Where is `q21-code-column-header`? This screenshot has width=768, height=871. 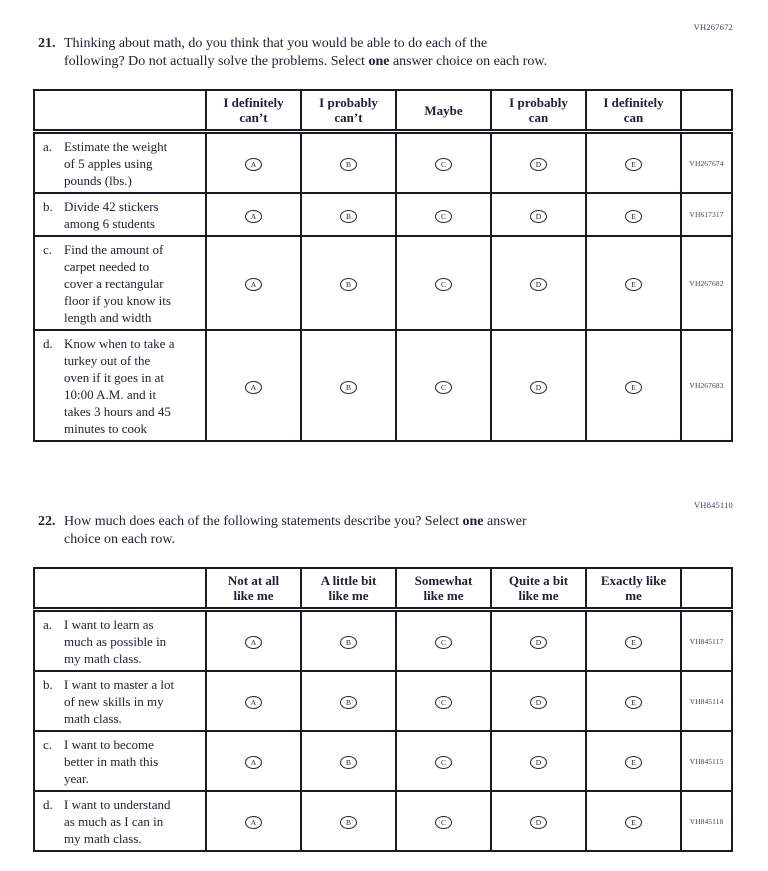 q21-code-column-header is located at coordinates (706, 111).